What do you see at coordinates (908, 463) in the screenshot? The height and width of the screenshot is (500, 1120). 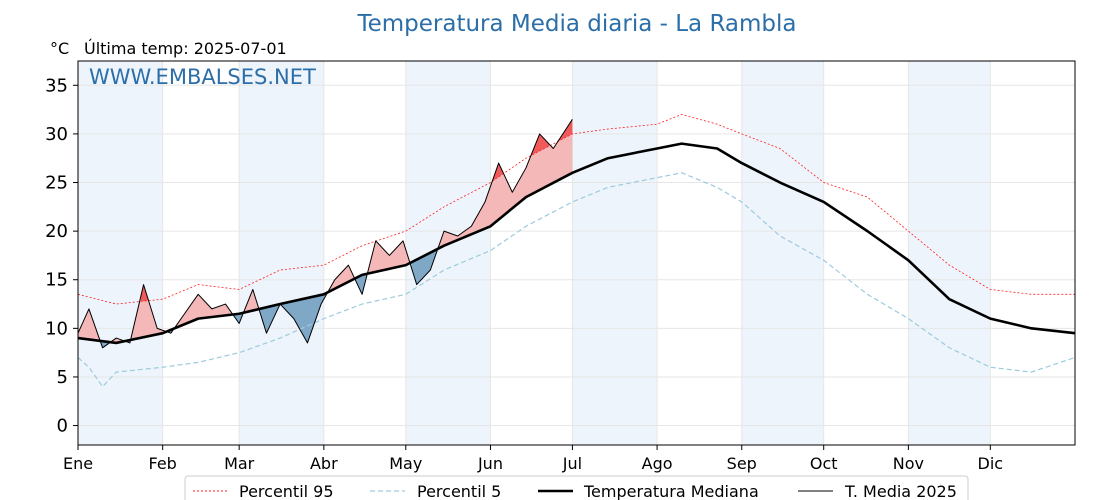 I see `x-tick-label: Nov` at bounding box center [908, 463].